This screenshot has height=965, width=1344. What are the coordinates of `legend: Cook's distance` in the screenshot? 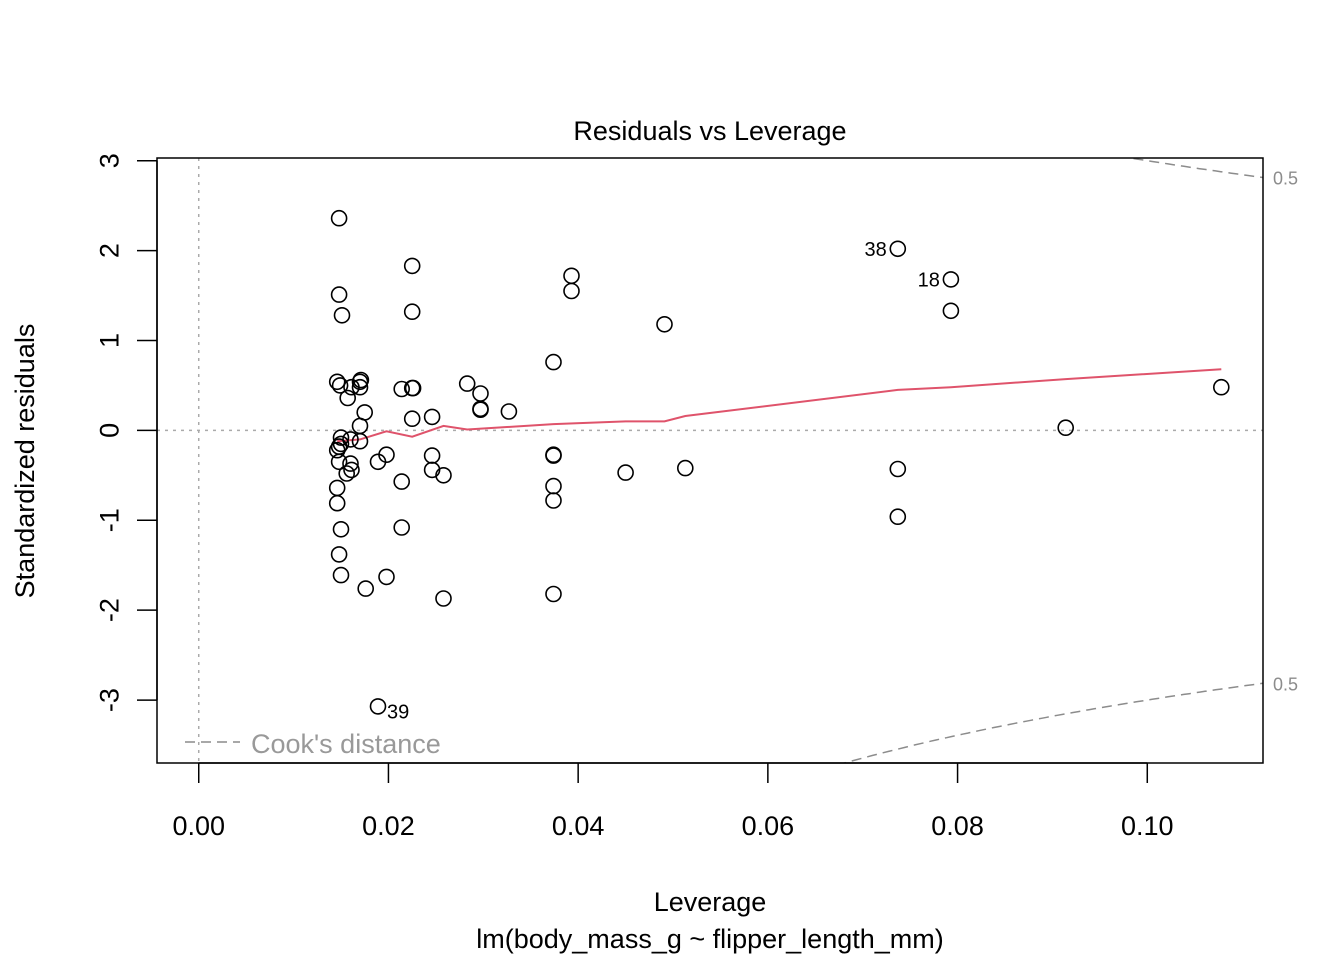 It's located at (313, 744).